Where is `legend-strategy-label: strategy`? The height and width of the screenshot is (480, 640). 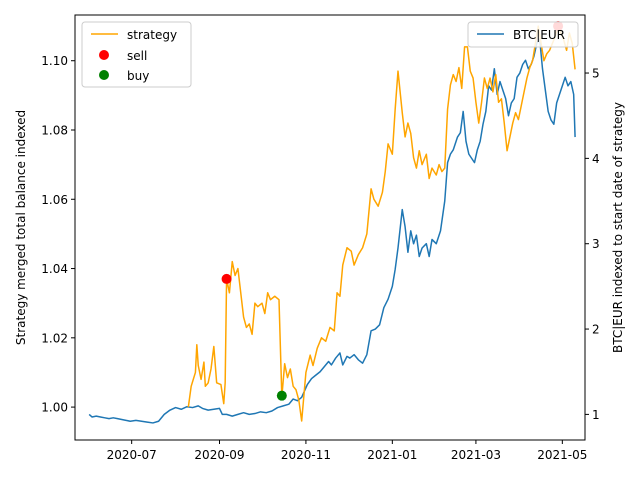
legend-strategy-label: strategy is located at coordinates (152, 35).